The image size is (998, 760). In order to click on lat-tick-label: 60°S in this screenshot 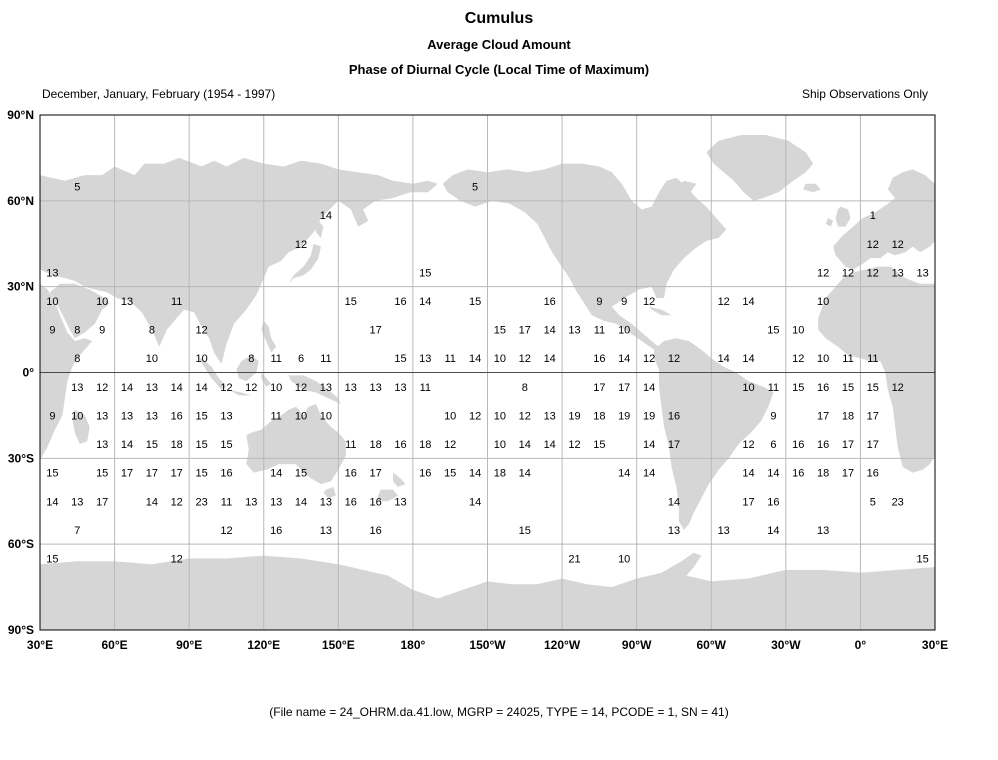, I will do `click(21, 544)`.